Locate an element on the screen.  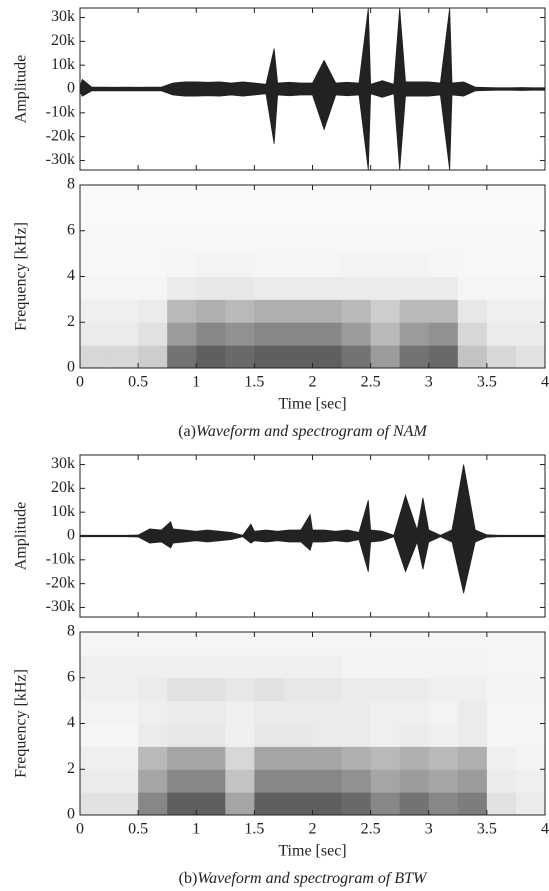
caption: (b)Waveform and spectrogram of BTW is located at coordinates (303, 878).